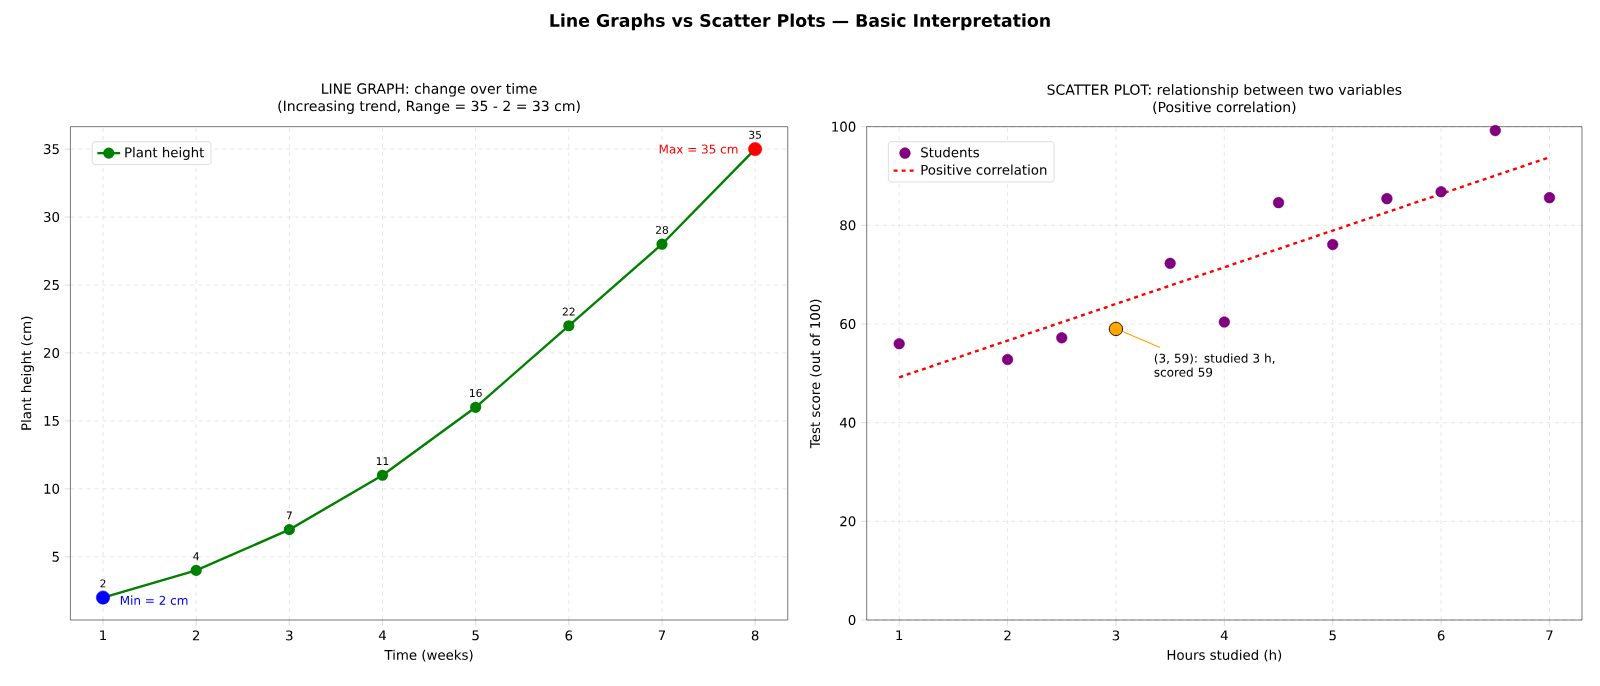 This screenshot has height=686, width=1600. Describe the element at coordinates (1224, 91) in the screenshot. I see `chart-title: SCATTER PLOT: relationship between two variables` at that location.